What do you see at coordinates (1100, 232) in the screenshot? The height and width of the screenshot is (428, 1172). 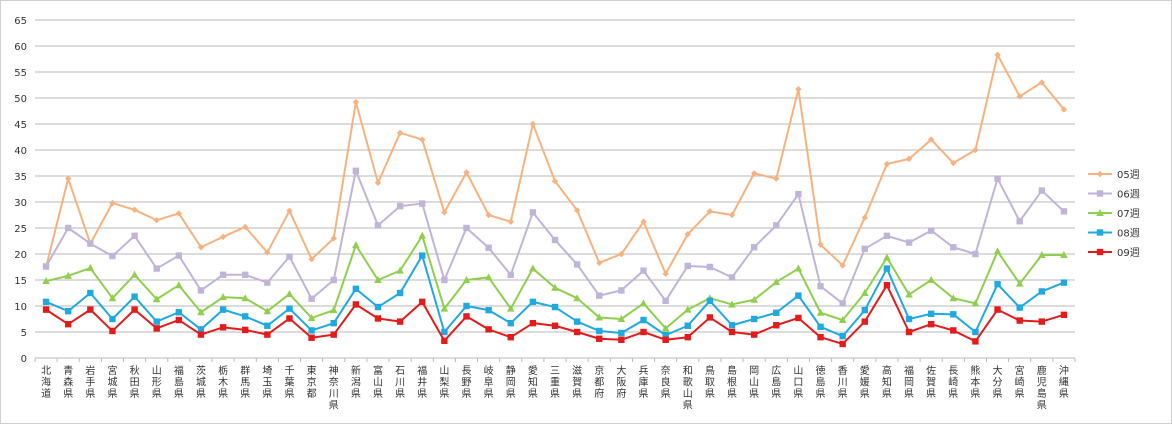 I see `legend-swatch-marker` at bounding box center [1100, 232].